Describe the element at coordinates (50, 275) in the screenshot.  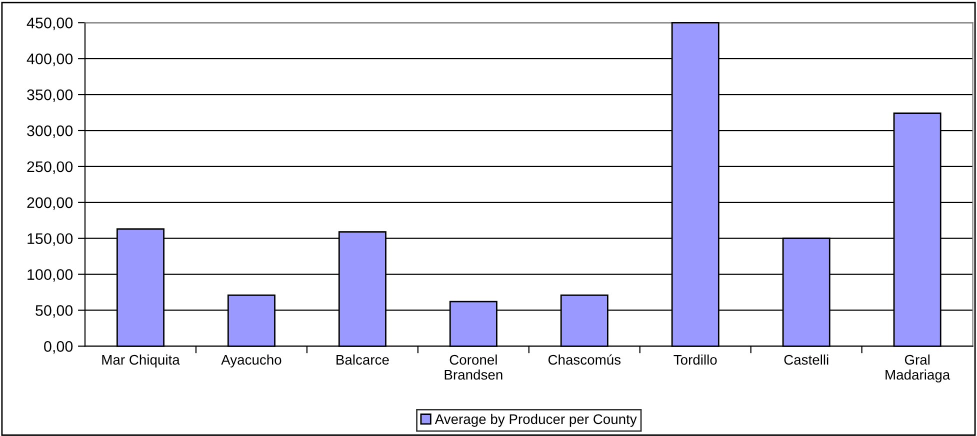
I see `y-tick-label: 100,00` at that location.